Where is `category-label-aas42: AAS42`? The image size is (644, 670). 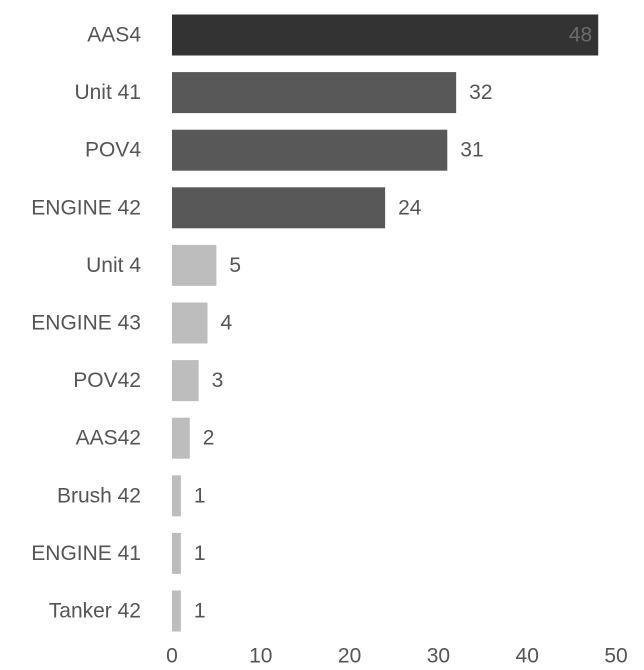
category-label-aas42: AAS42 is located at coordinates (108, 438).